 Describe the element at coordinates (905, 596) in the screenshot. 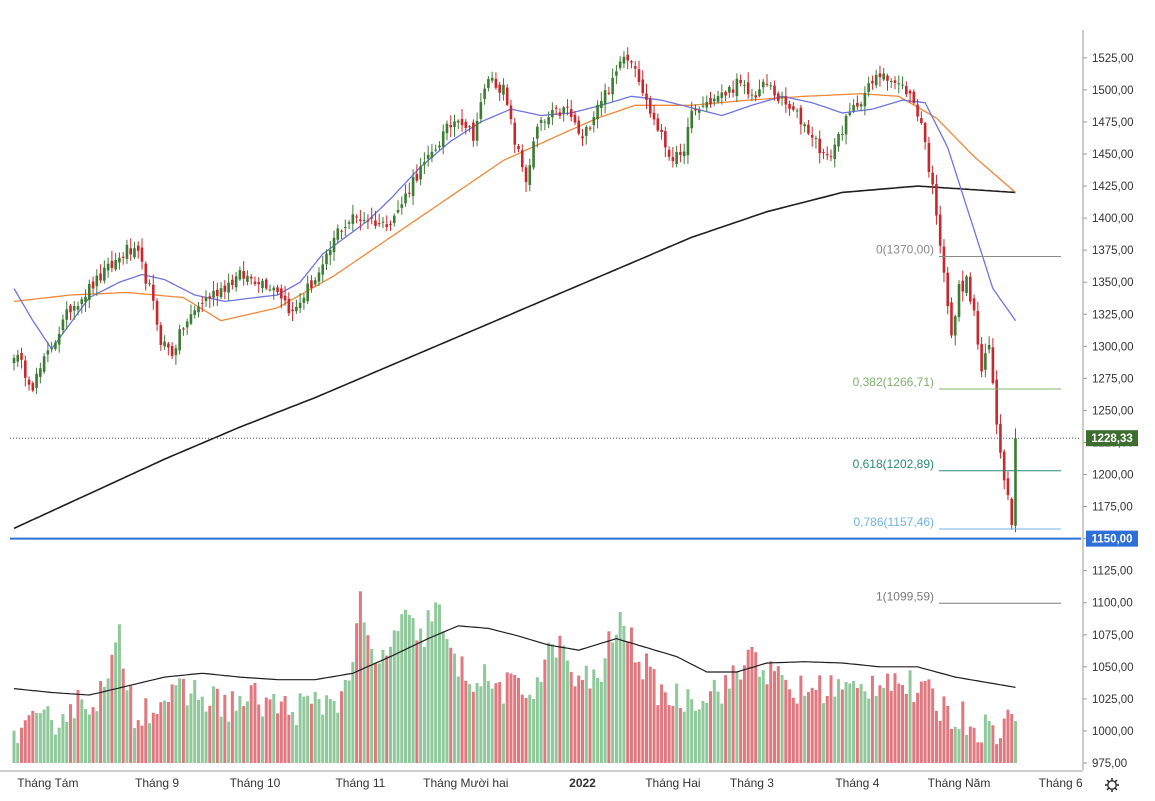

I see `fib-level-label: 1(1099,59)` at that location.